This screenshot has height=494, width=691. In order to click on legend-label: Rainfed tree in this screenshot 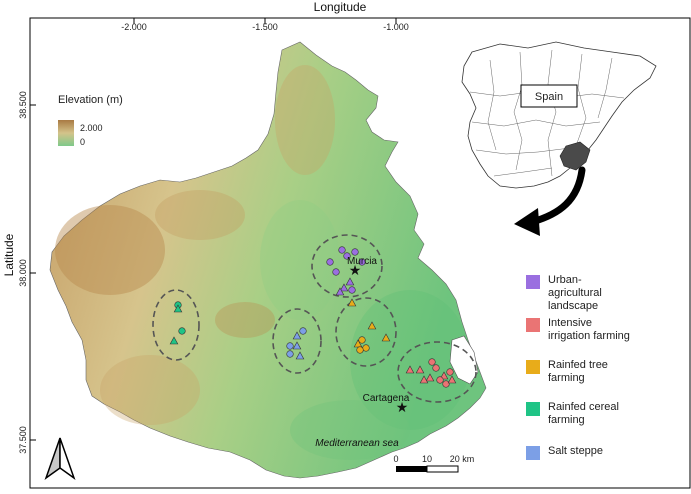, I will do `click(578, 365)`.